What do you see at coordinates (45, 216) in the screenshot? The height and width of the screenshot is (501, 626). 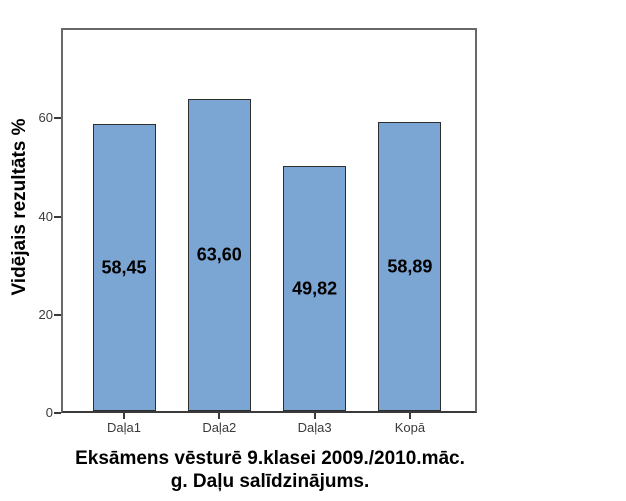 I see `y-tick-label: 40` at bounding box center [45, 216].